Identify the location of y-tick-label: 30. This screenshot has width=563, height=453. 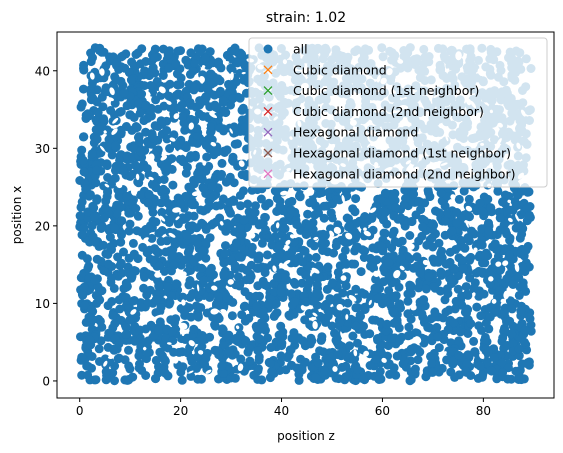
(42, 149).